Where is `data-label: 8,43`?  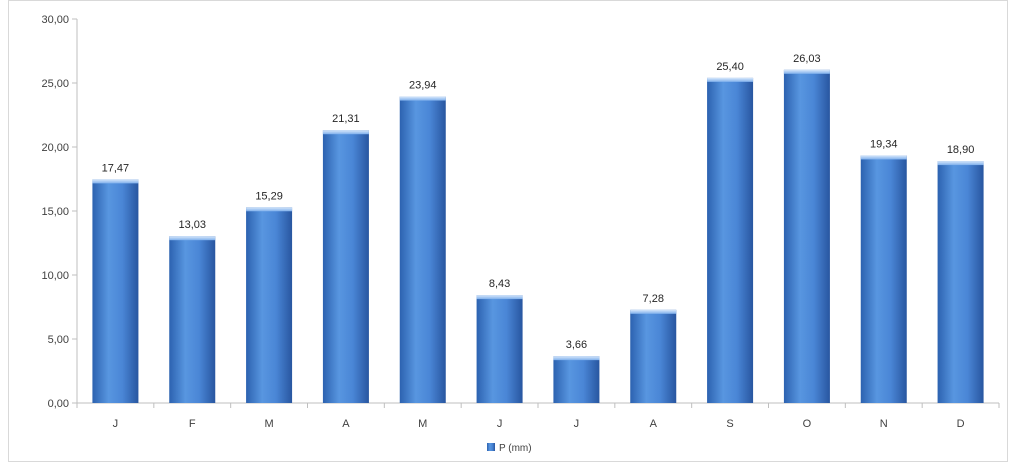 data-label: 8,43 is located at coordinates (499, 284).